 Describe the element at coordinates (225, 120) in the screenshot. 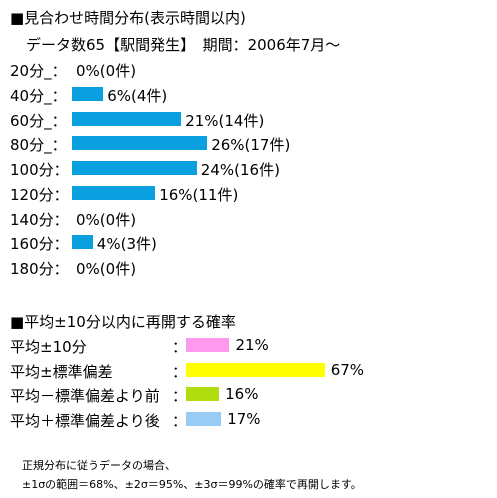

I see `data-label: 21%(14件)` at that location.